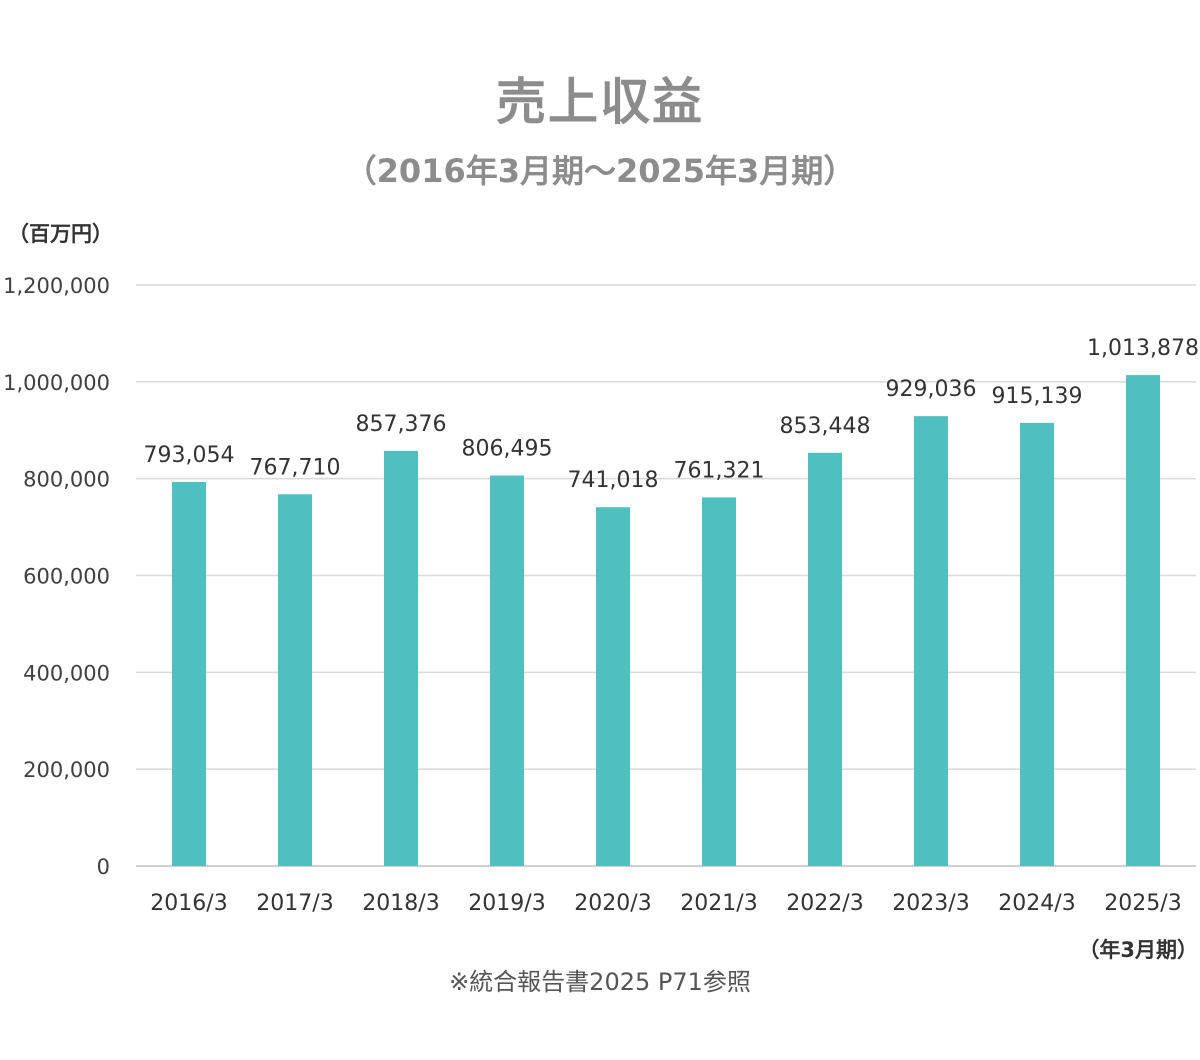 This screenshot has height=1060, width=1200. I want to click on chart-title: 売上収益, so click(600, 102).